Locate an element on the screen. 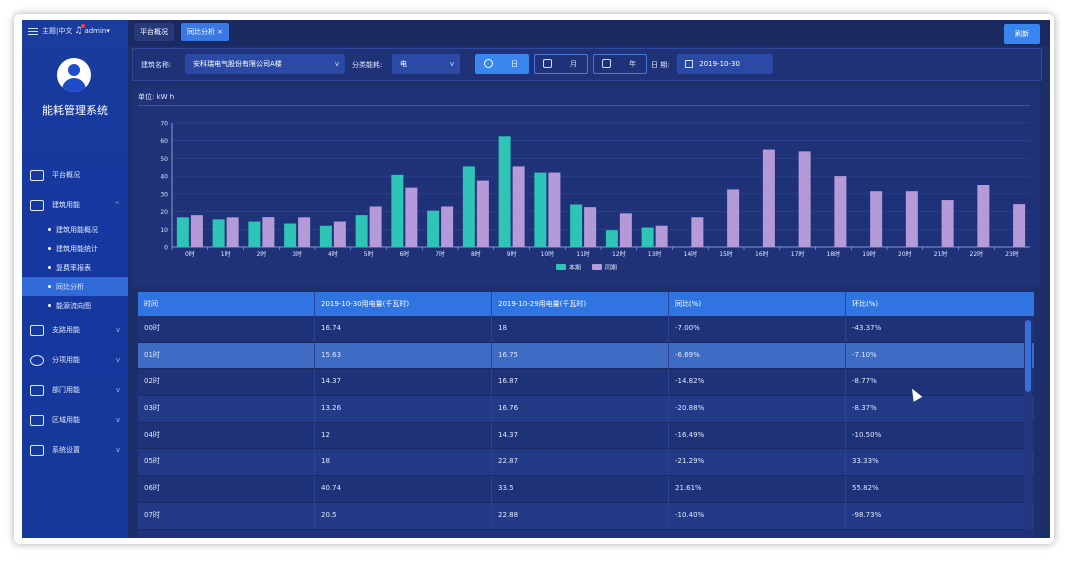 The width and height of the screenshot is (1070, 561). bar-current is located at coordinates (468, 206).